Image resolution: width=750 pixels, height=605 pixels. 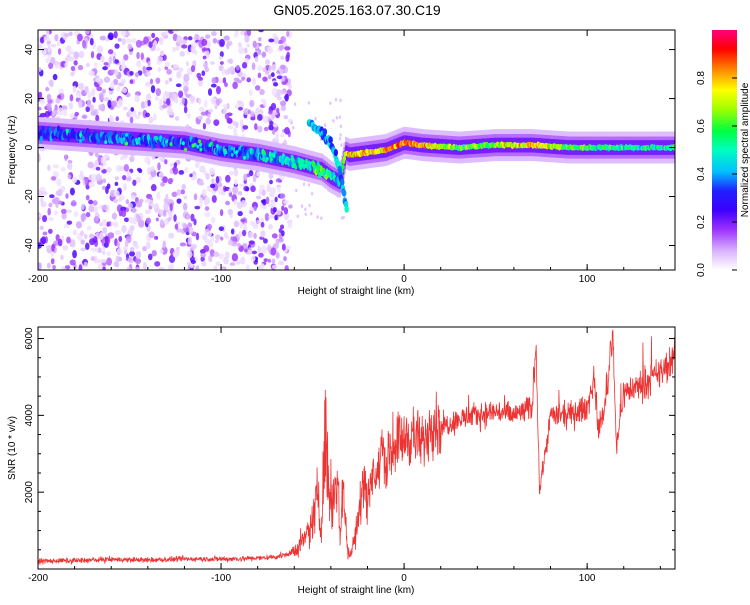 What do you see at coordinates (29, 338) in the screenshot?
I see `y-tick-label: 6000` at bounding box center [29, 338].